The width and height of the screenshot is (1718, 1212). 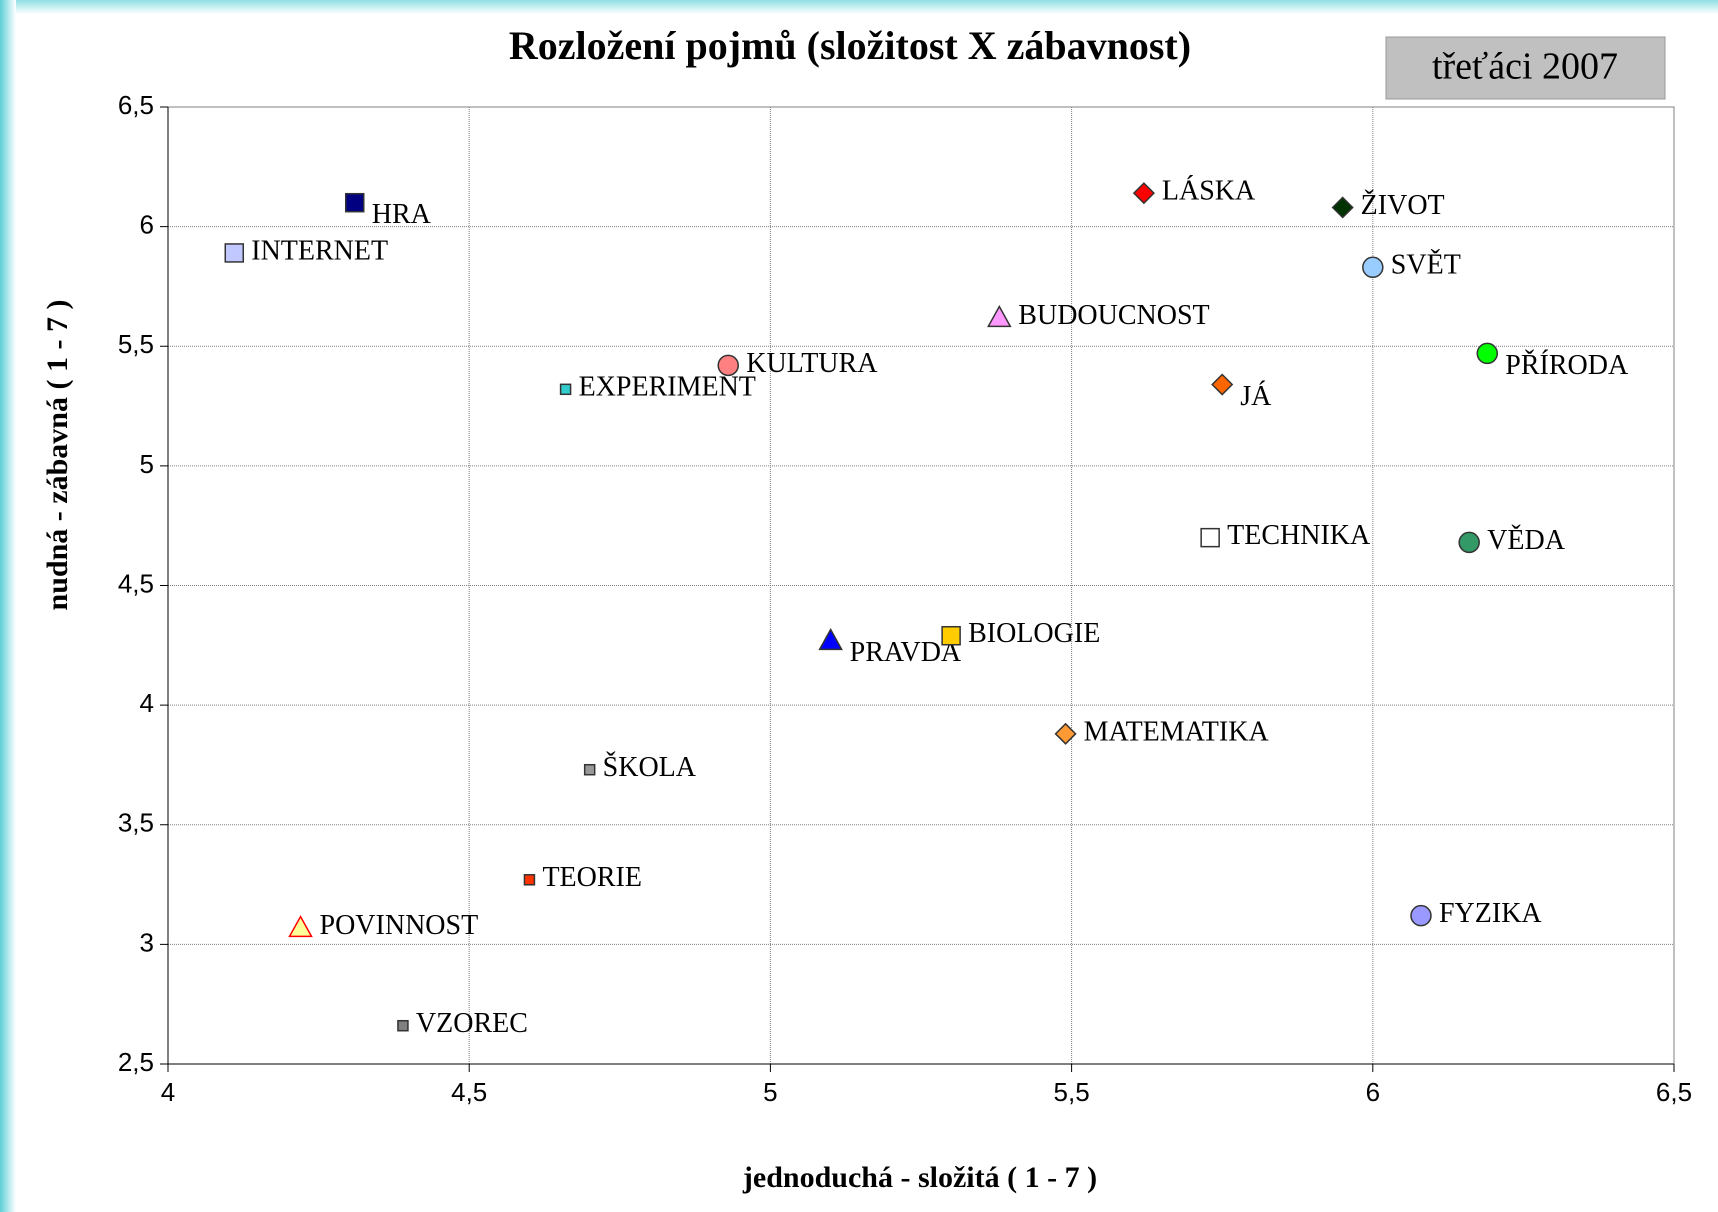 What do you see at coordinates (1403, 205) in the screenshot?
I see `point-label: ŽIVOT` at bounding box center [1403, 205].